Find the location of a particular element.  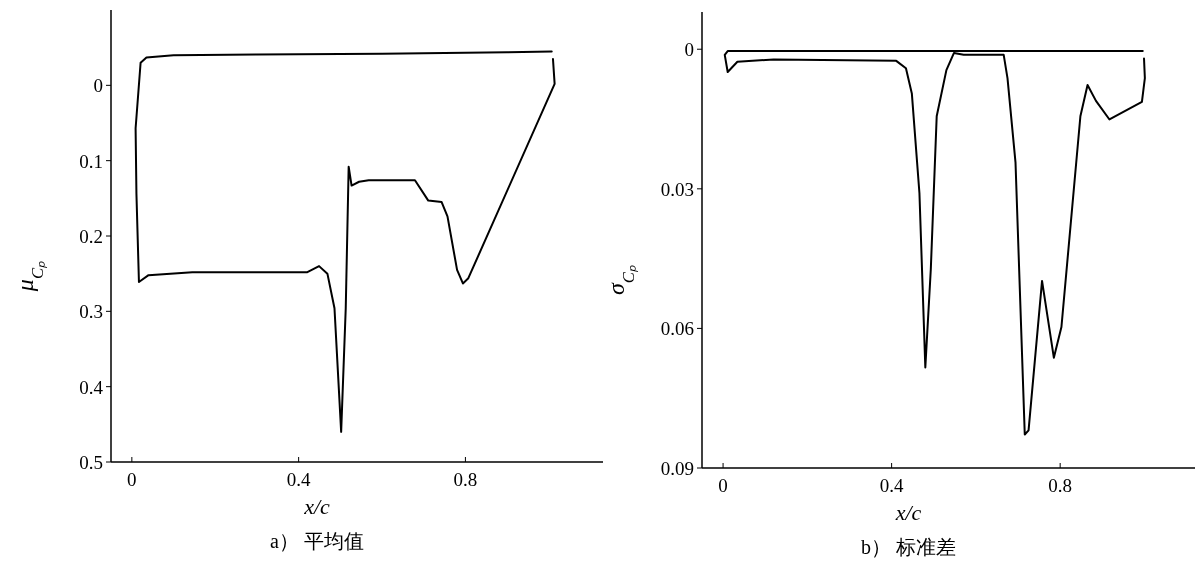

y-tick-label: 0.03 is located at coordinates (677, 189).